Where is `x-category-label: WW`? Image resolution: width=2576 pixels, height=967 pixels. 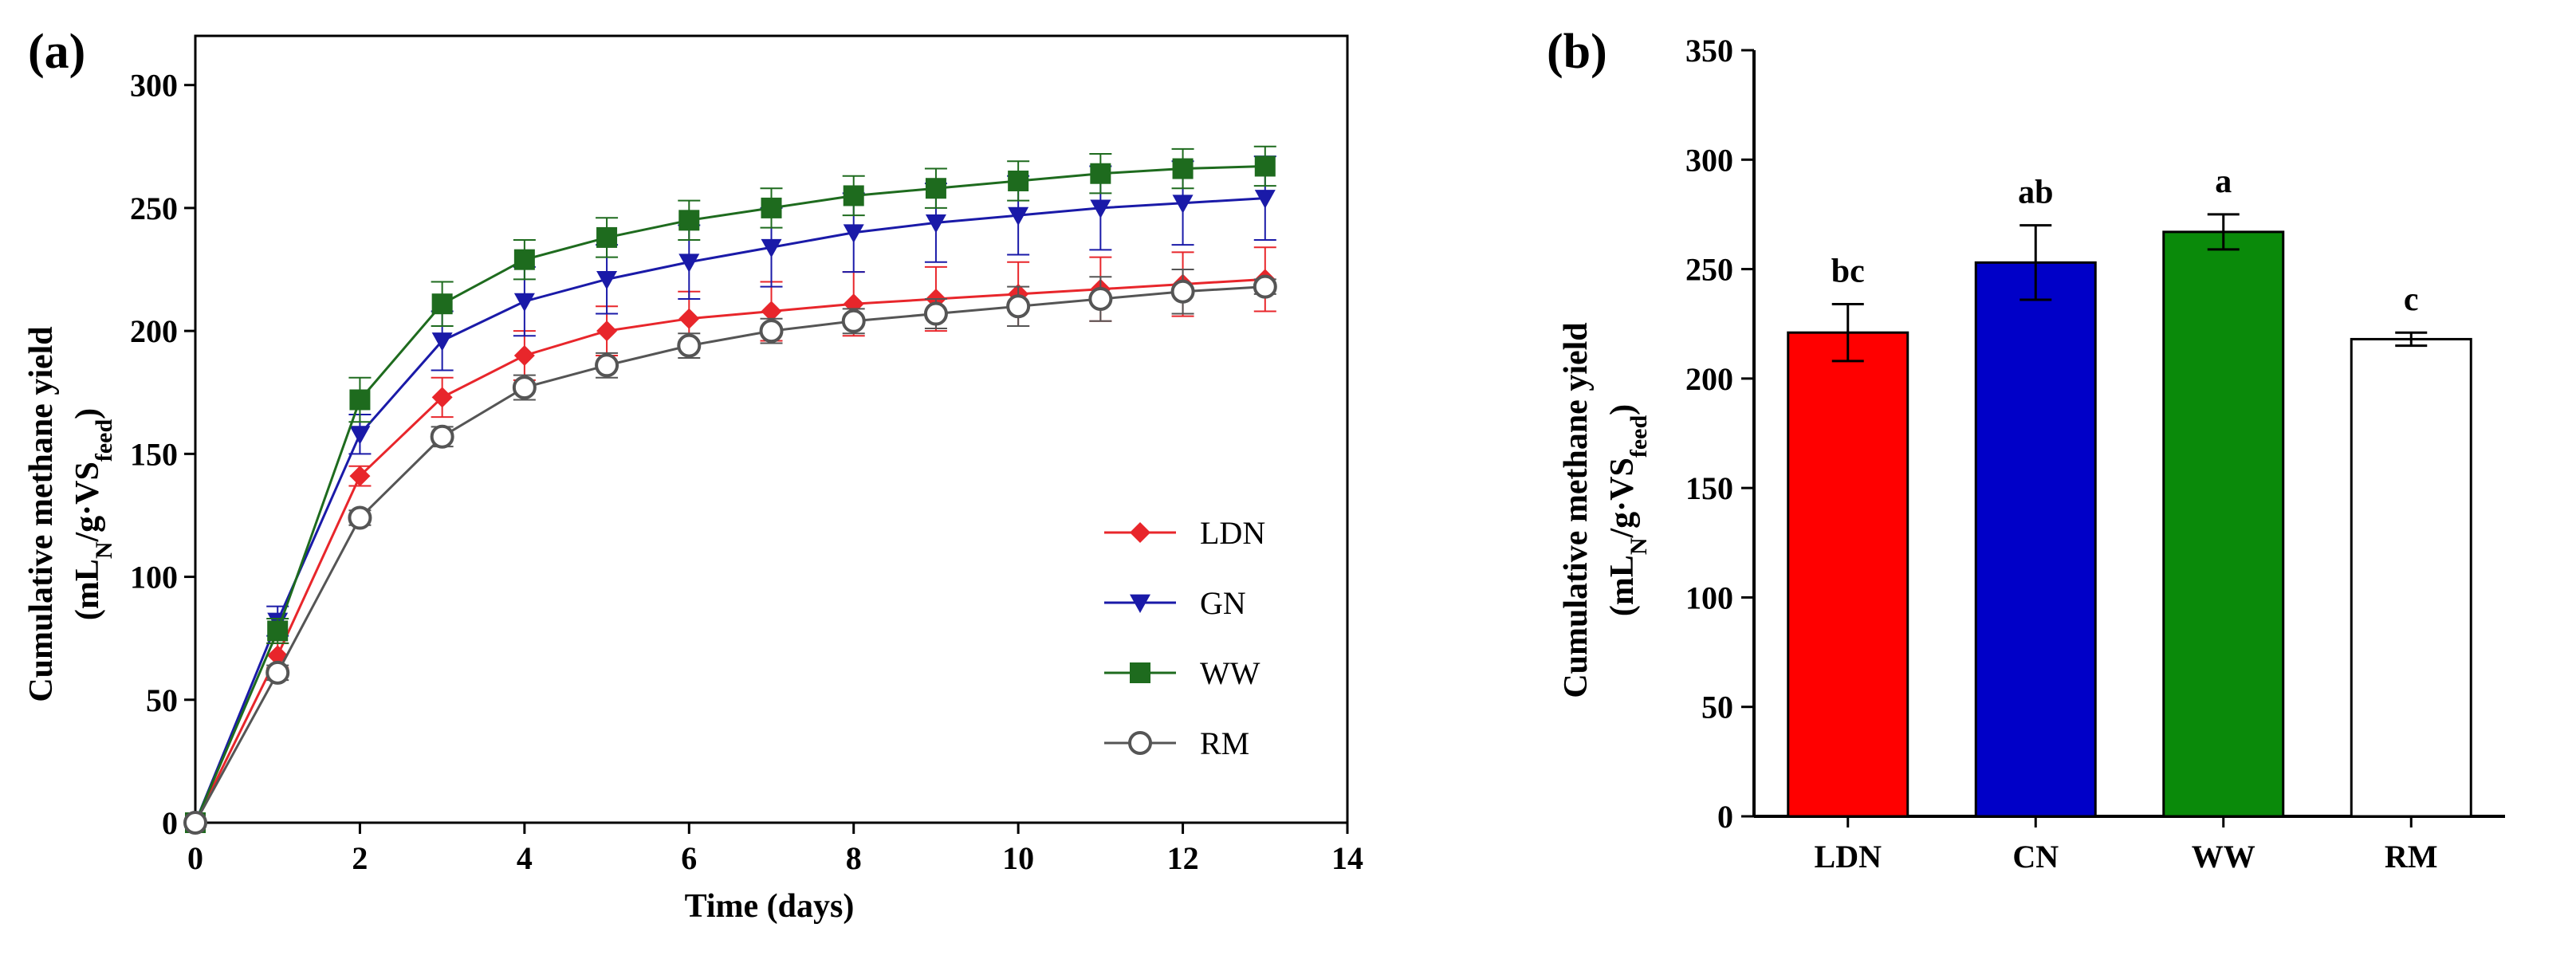 x-category-label: WW is located at coordinates (2224, 857).